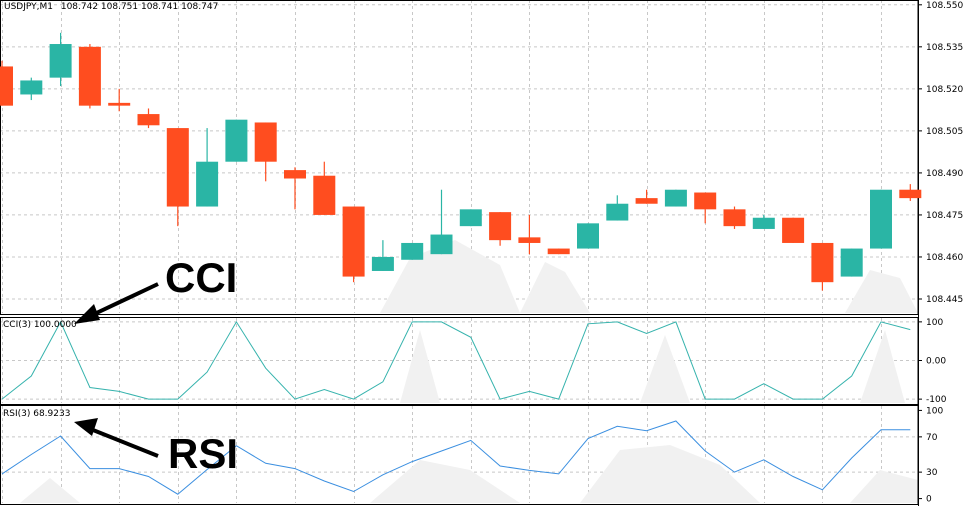 The height and width of the screenshot is (506, 964). I want to click on cci-callout-label: CCI, so click(201, 277).